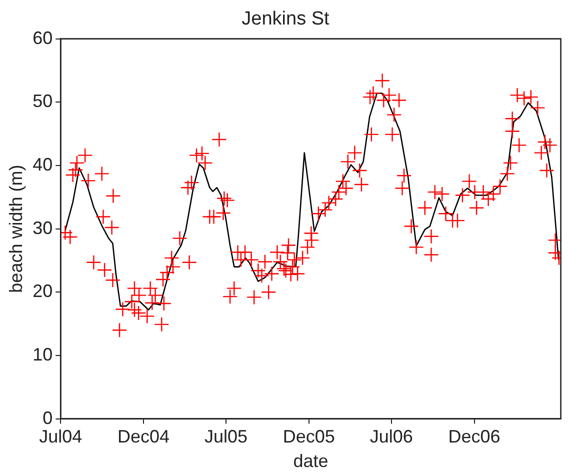 This screenshot has height=475, width=569. Describe the element at coordinates (42, 38) in the screenshot. I see `y-tick-label: 60` at that location.